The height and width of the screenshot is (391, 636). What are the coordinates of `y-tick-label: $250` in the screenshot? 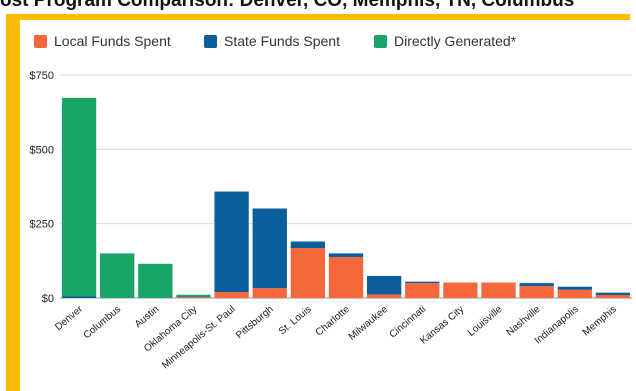 It's located at (42, 225).